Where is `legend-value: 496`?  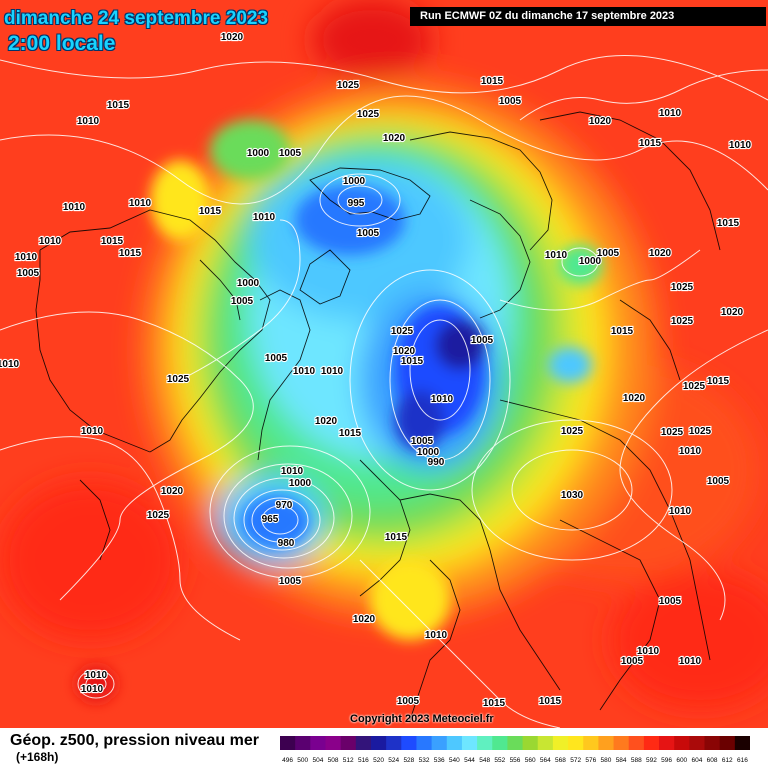
legend-value: 496 is located at coordinates (287, 760).